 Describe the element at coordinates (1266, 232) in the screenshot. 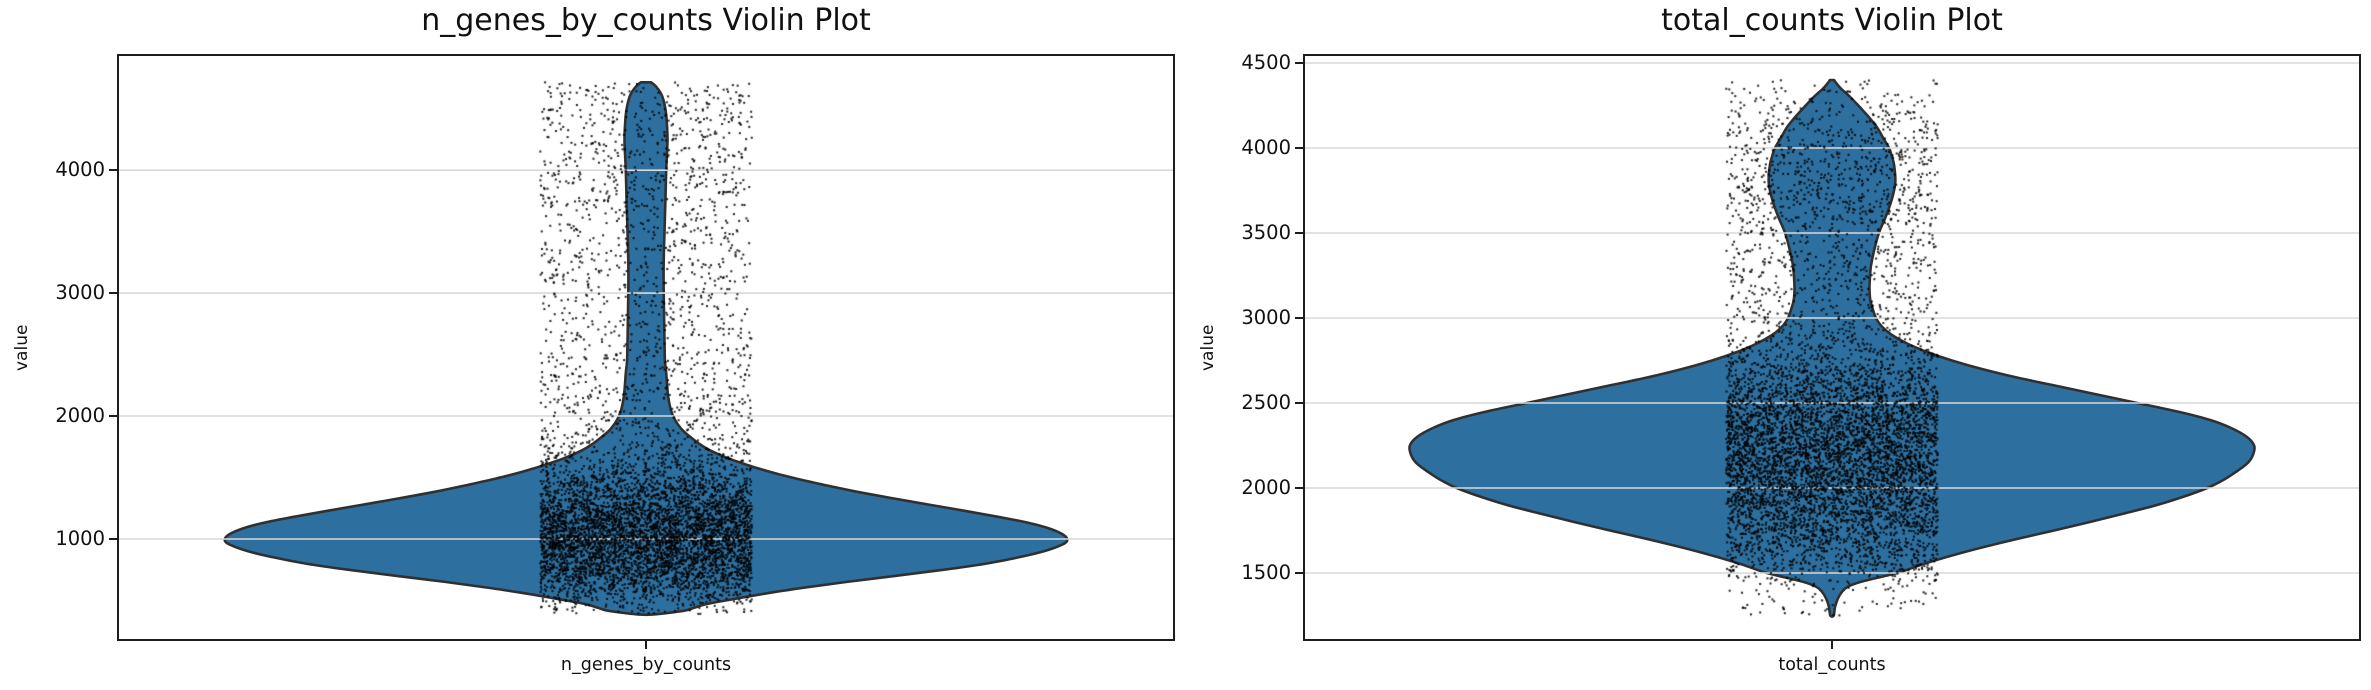

I see `y-tick-label: 3500` at that location.